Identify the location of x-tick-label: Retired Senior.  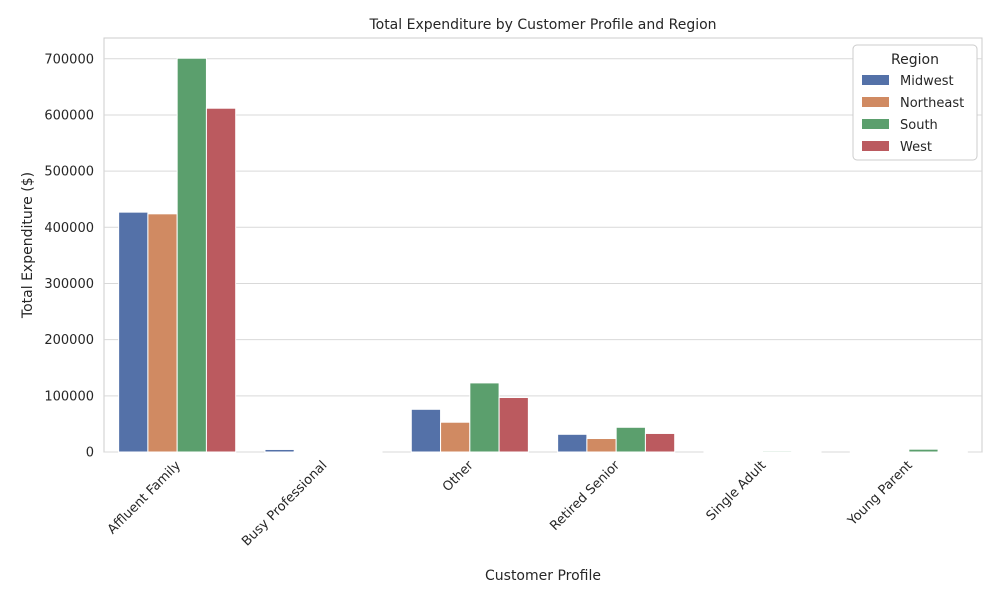
(585, 496).